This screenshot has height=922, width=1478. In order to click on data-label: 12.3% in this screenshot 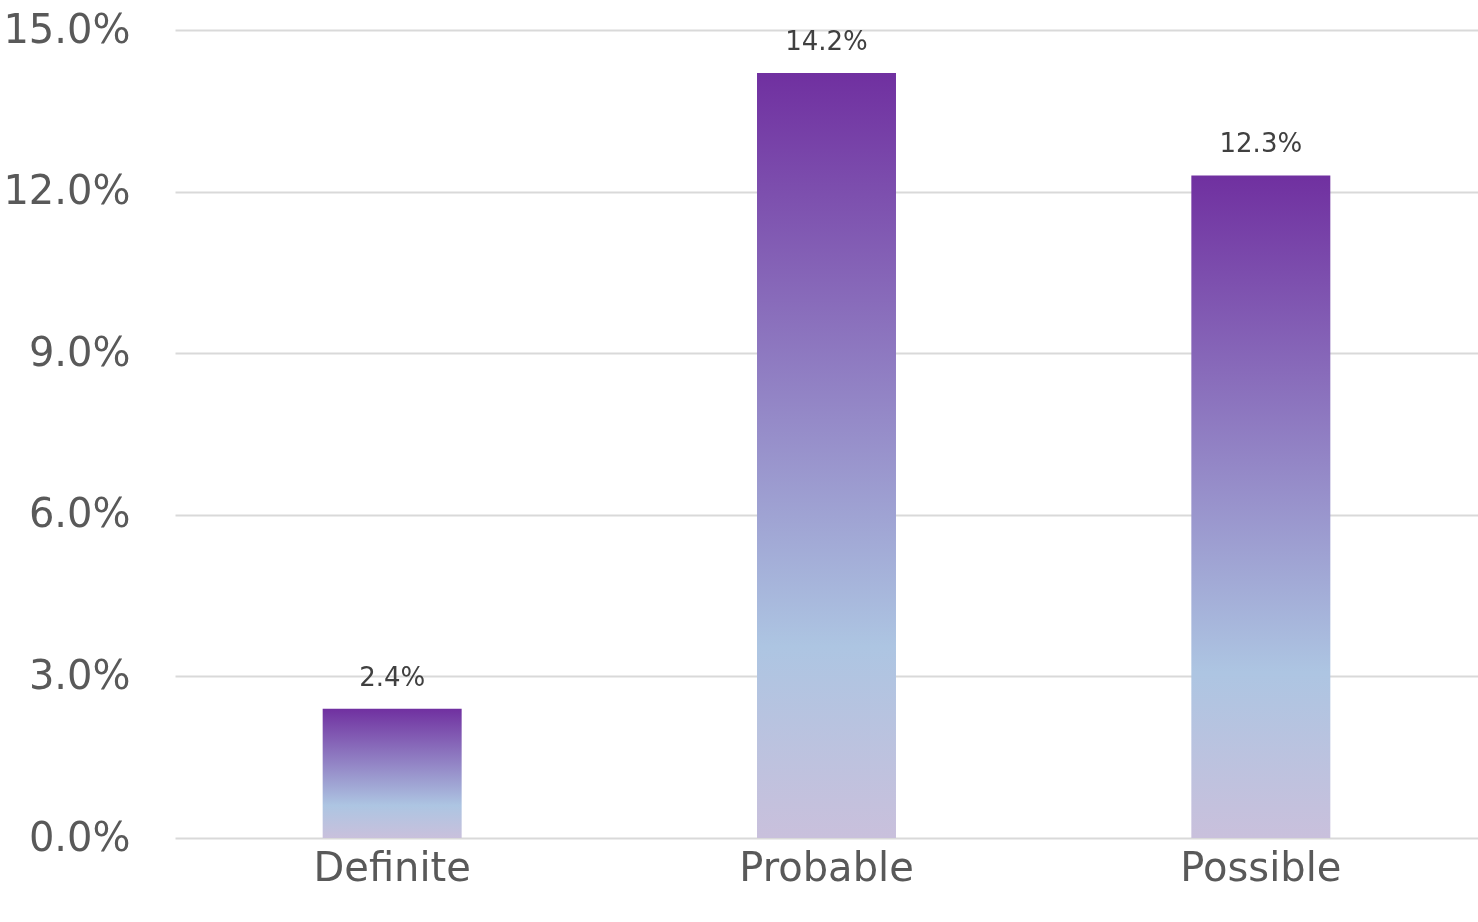, I will do `click(1261, 143)`.